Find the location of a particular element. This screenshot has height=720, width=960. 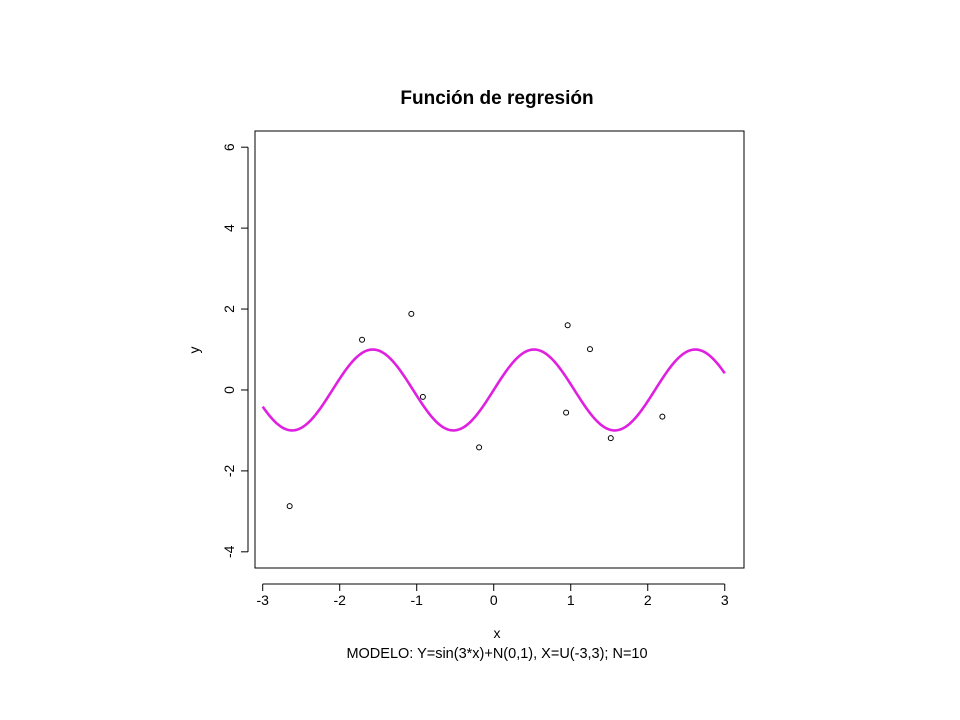

data-points-layer is located at coordinates (476, 410).